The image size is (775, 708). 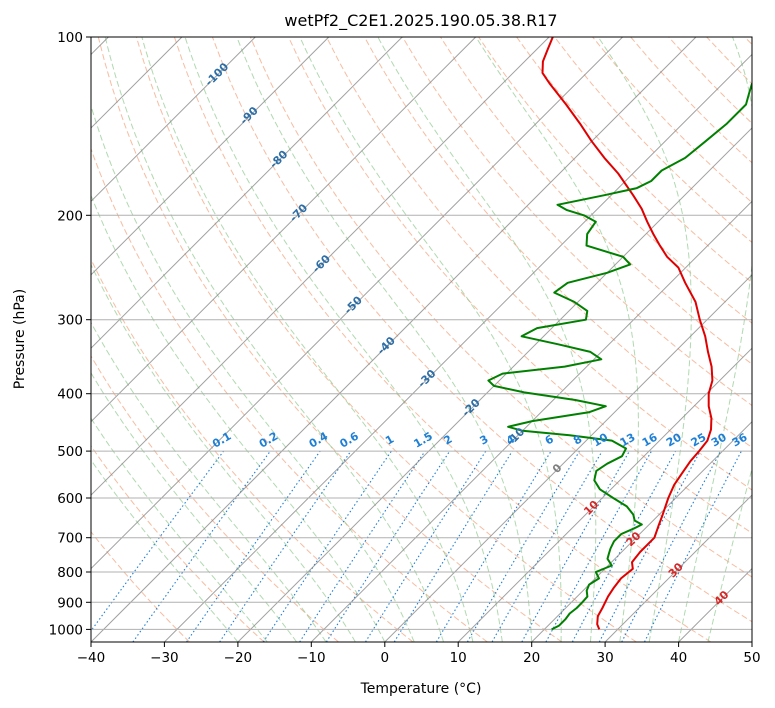 What do you see at coordinates (591, 508) in the screenshot?
I see `isotherm-label: 10` at bounding box center [591, 508].